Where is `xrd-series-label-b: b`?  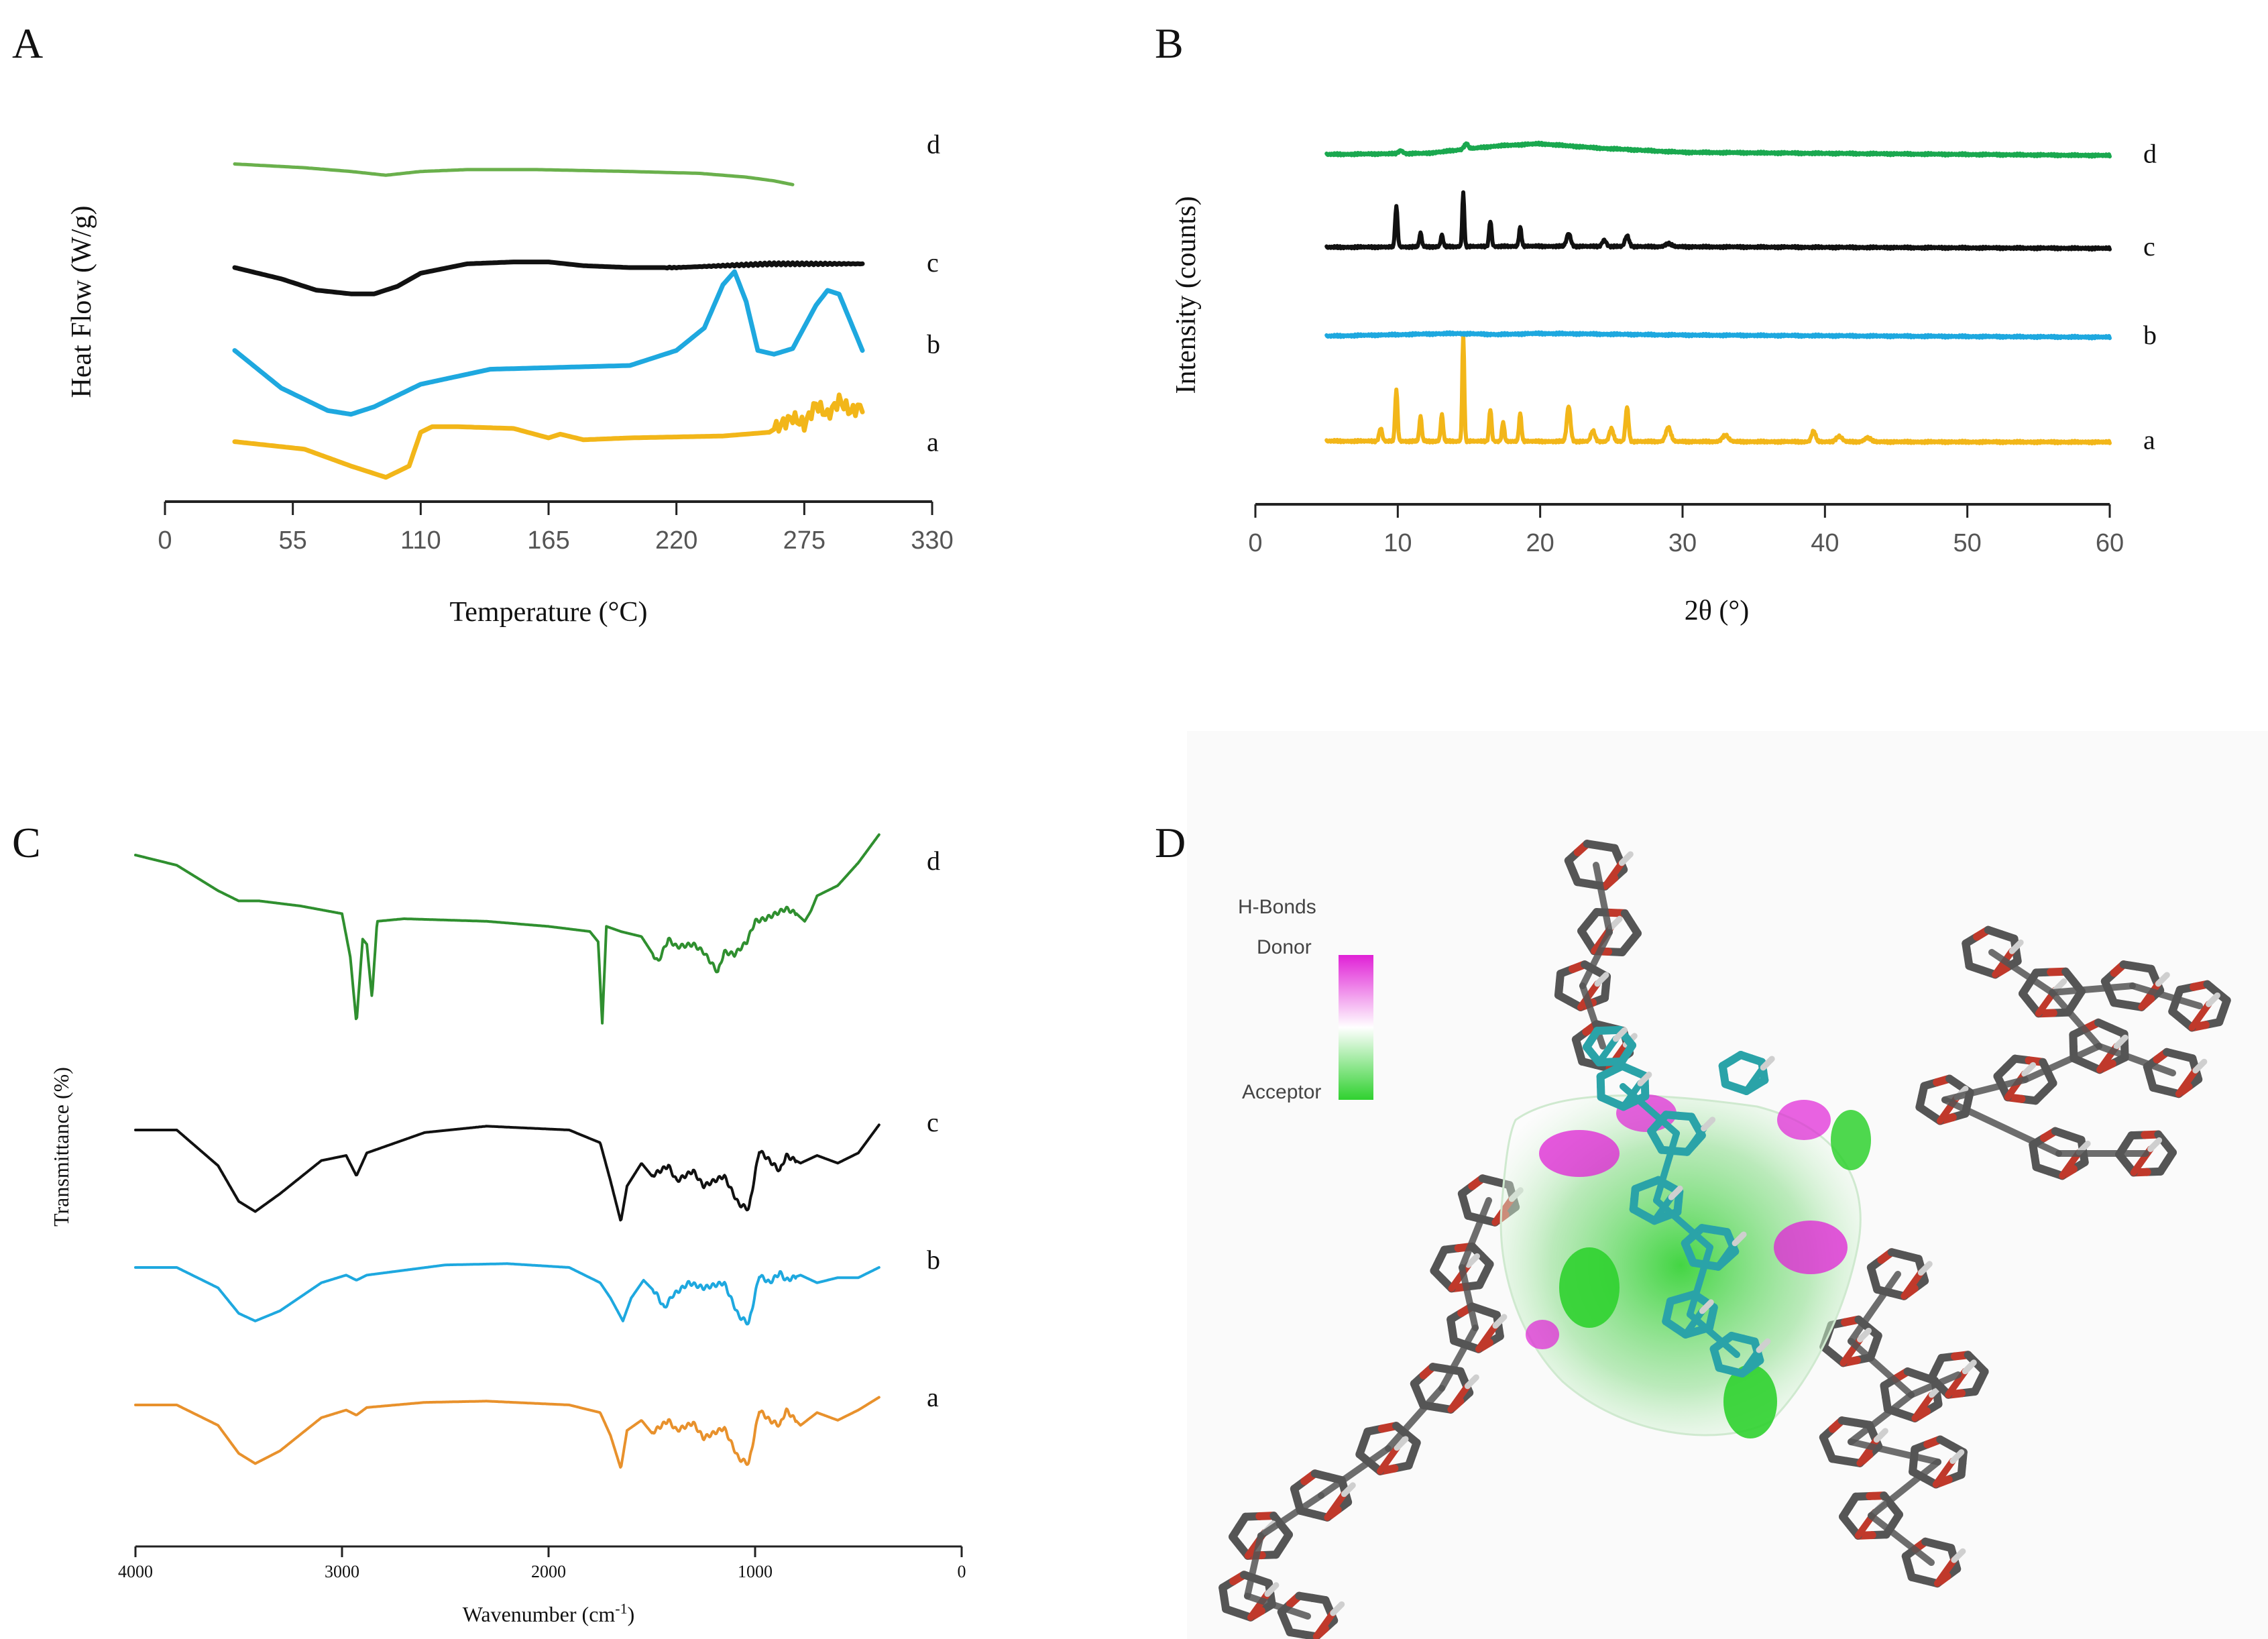 xrd-series-label-b: b is located at coordinates (2150, 335).